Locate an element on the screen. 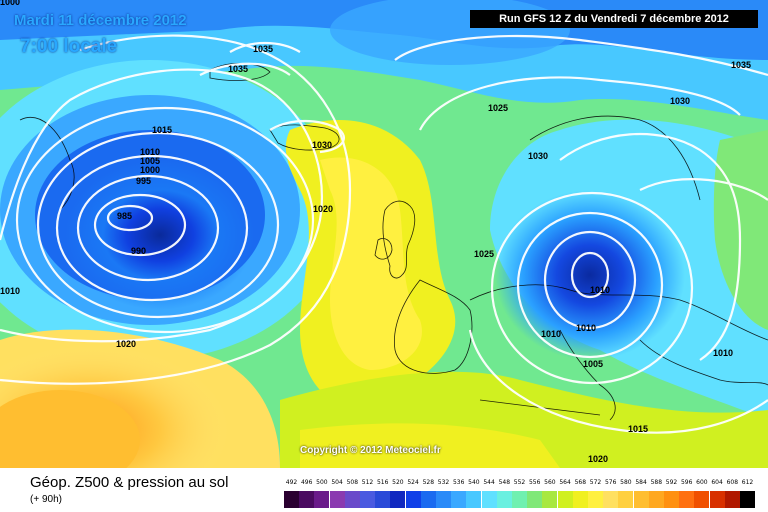  legend-tick-label: 564 is located at coordinates (565, 482).